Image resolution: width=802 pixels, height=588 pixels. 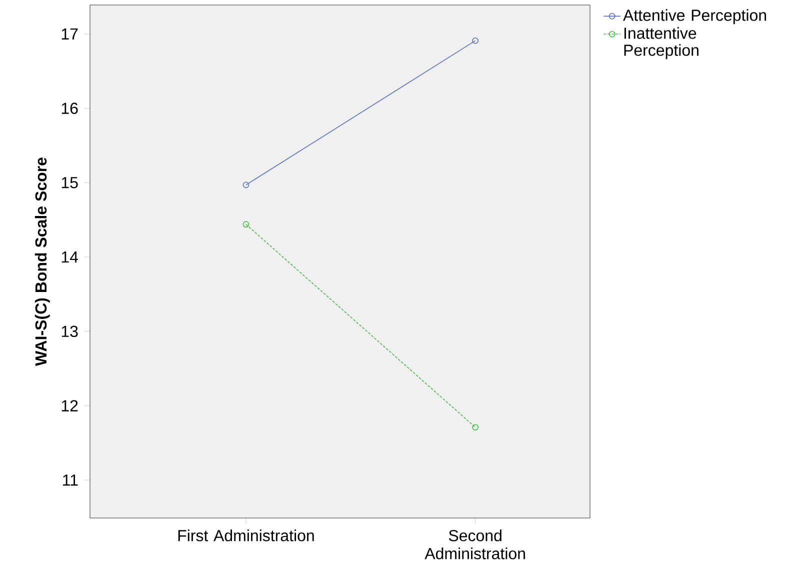 What do you see at coordinates (70, 257) in the screenshot?
I see `y-tick-label: 14` at bounding box center [70, 257].